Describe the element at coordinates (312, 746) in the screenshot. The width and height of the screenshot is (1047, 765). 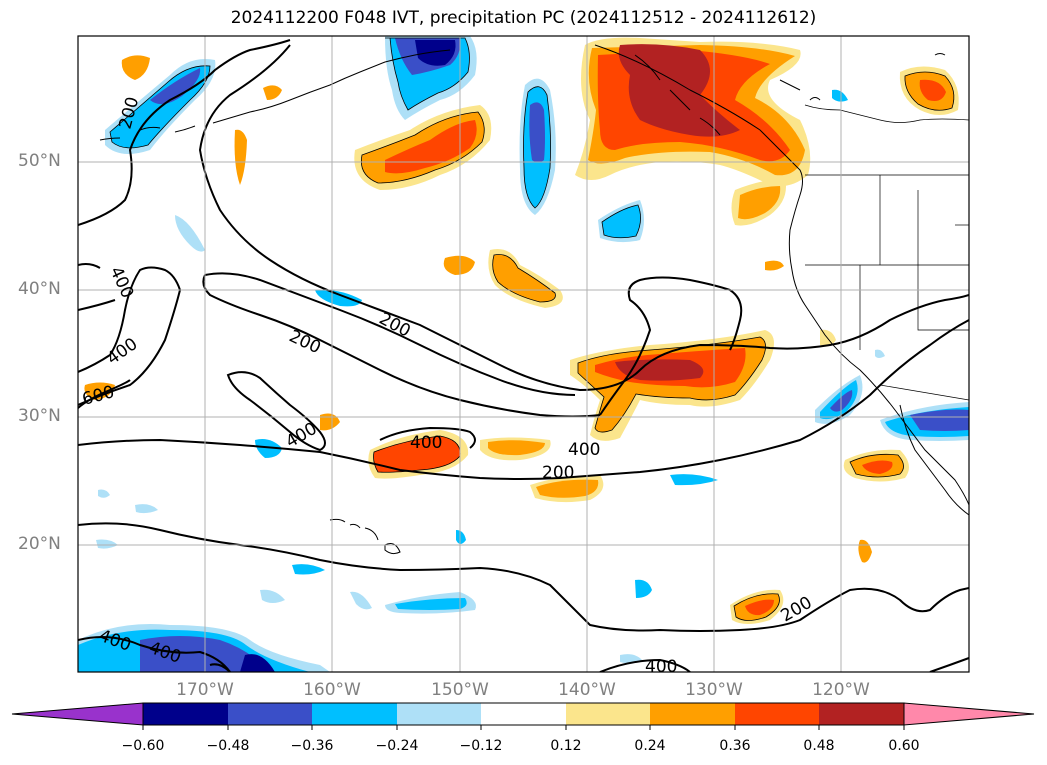
I see `colorbar-tick--0.36: −0.36` at that location.